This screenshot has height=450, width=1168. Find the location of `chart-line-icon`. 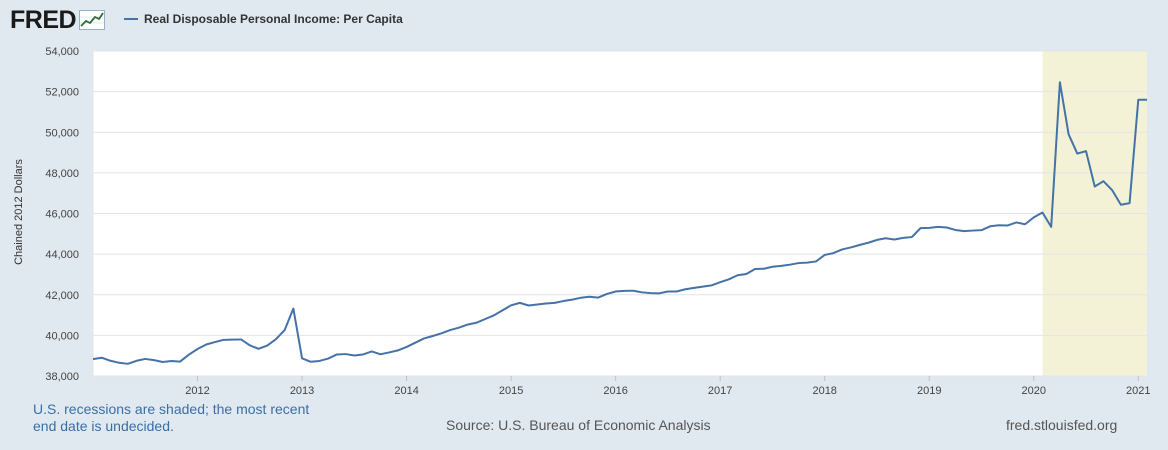

chart-line-icon is located at coordinates (92, 20).